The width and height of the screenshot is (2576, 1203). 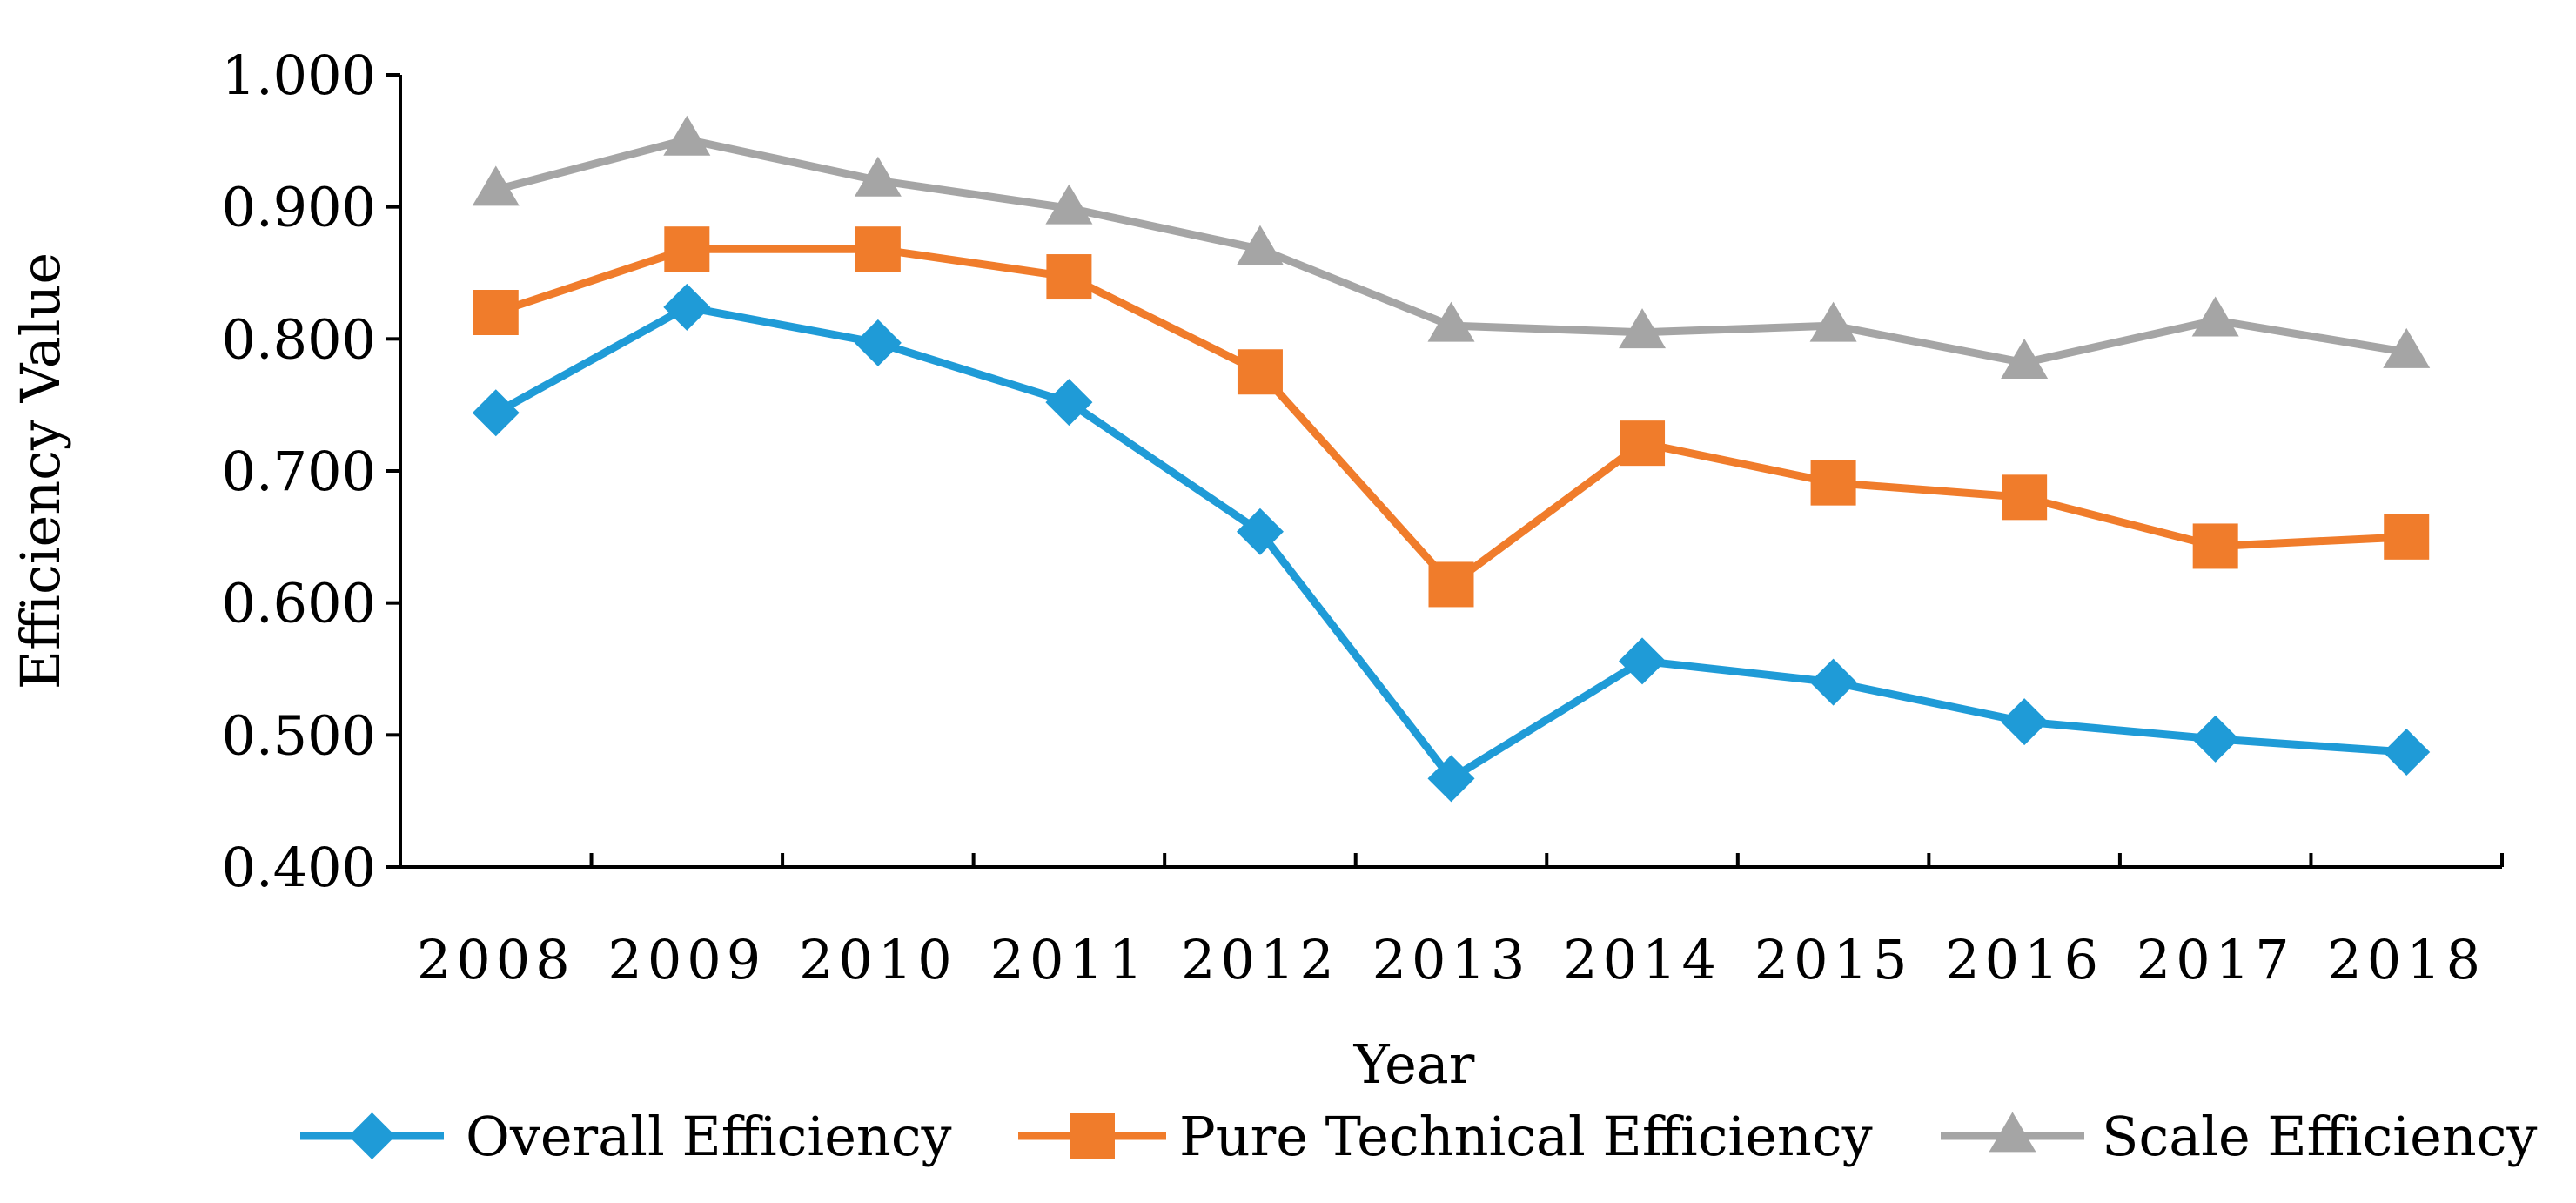 I want to click on x-axis-title: Year, so click(x=1414, y=1064).